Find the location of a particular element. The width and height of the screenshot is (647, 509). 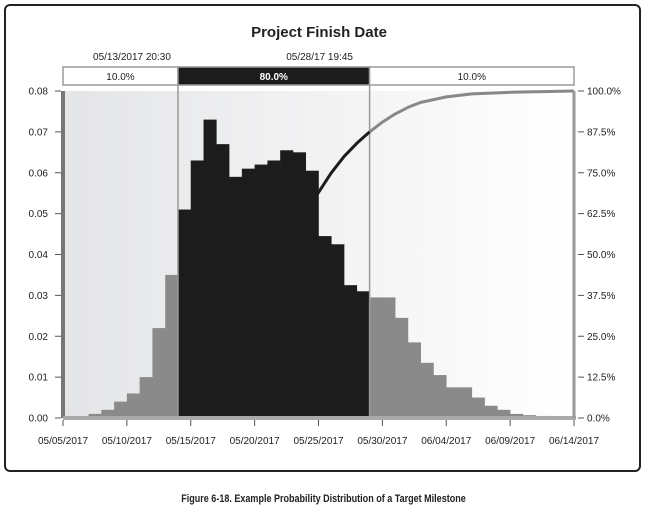

y-tick-label: 0.02 is located at coordinates (39, 337).